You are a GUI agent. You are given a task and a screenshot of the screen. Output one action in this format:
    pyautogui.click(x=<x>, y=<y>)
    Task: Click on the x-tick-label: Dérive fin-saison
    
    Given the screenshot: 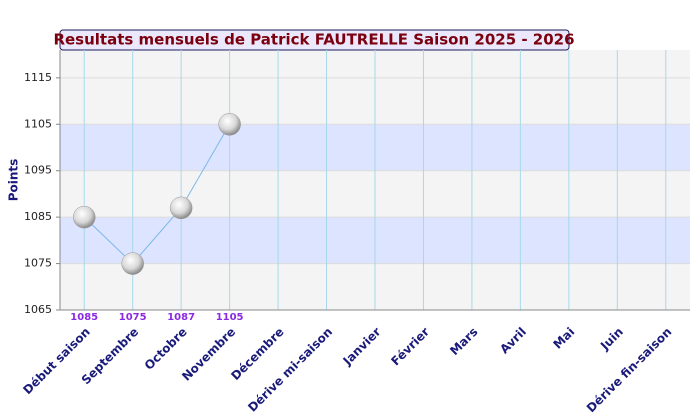 What is the action you would take?
    pyautogui.click(x=629, y=370)
    